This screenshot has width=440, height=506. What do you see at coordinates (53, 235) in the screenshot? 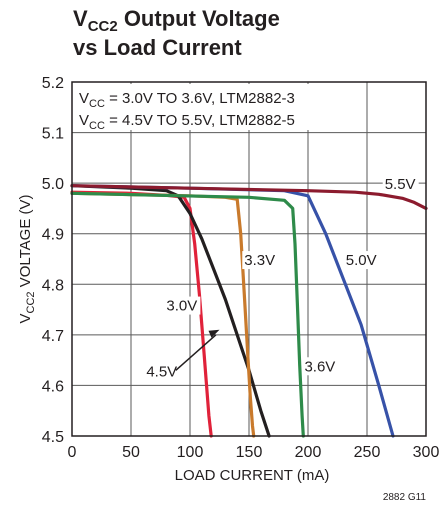
I see `y-tick-label: 4.9` at bounding box center [53, 235].